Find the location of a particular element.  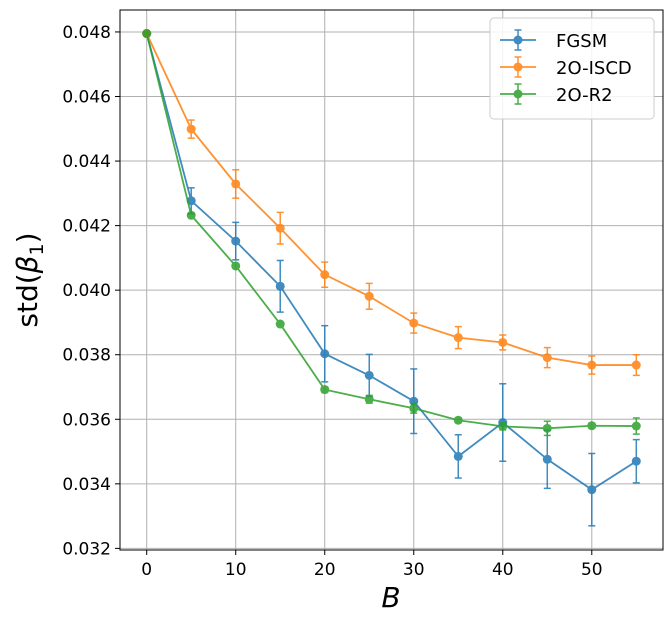

legend-marker-2o-r2 is located at coordinates (518, 94).